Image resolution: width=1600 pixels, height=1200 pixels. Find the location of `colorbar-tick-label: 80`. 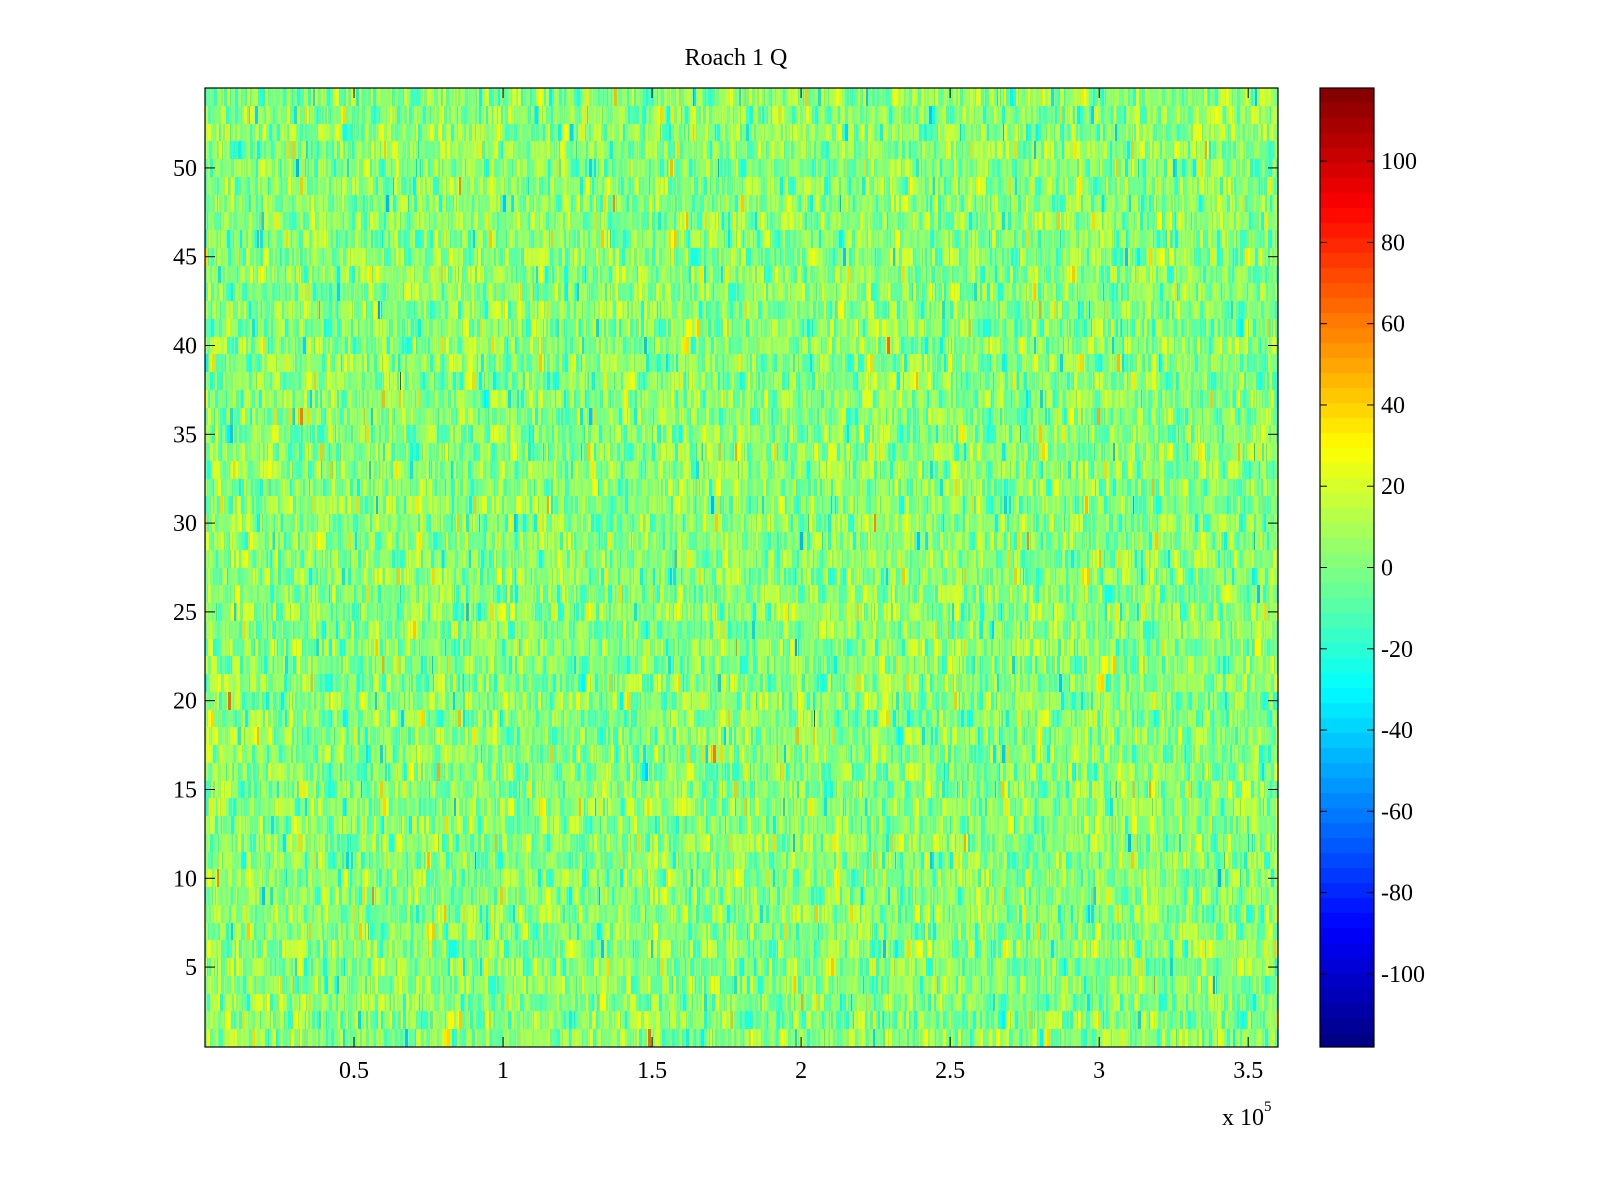

colorbar-tick-label: 80 is located at coordinates (1393, 243).